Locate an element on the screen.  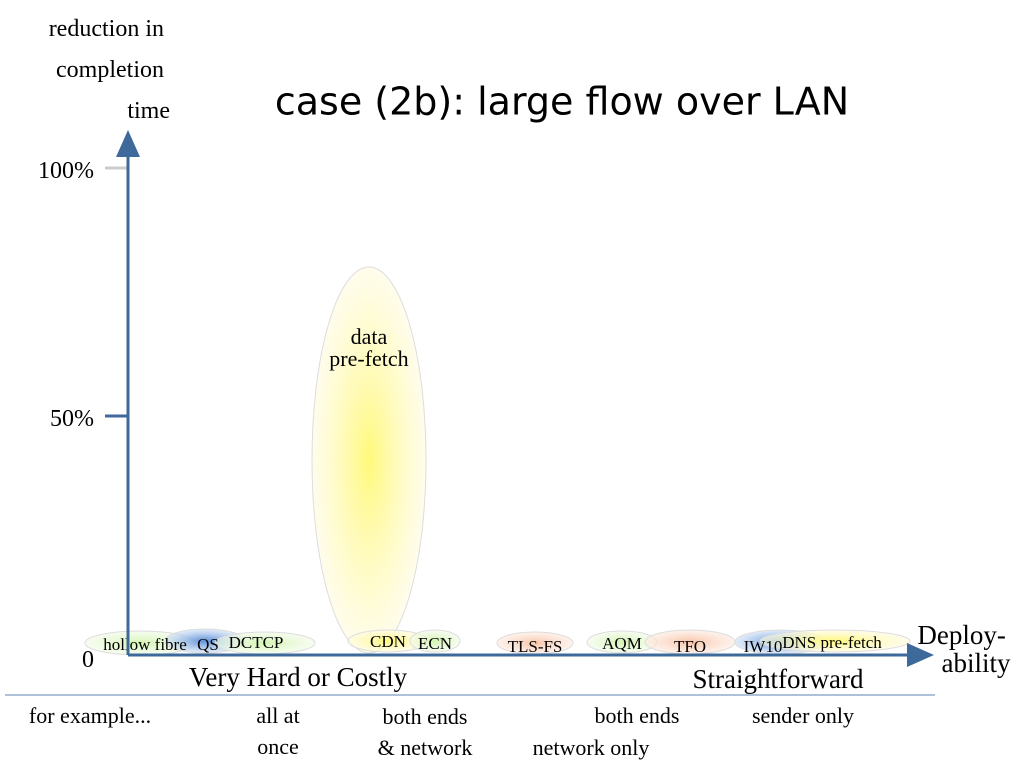
x-axis-right-end: Straightforward is located at coordinates (778, 679).